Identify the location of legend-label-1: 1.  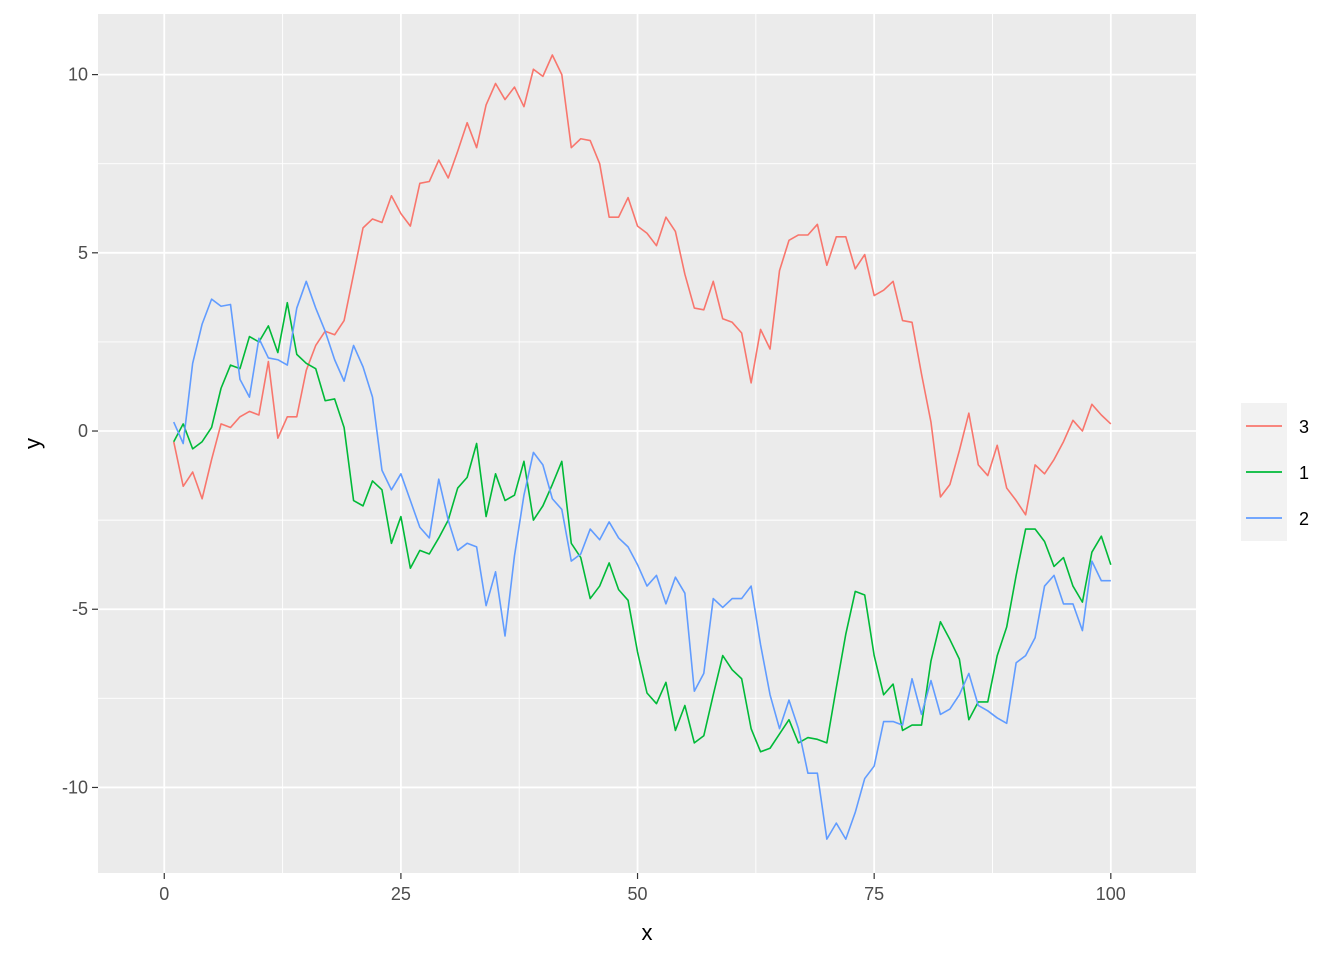
(1304, 473).